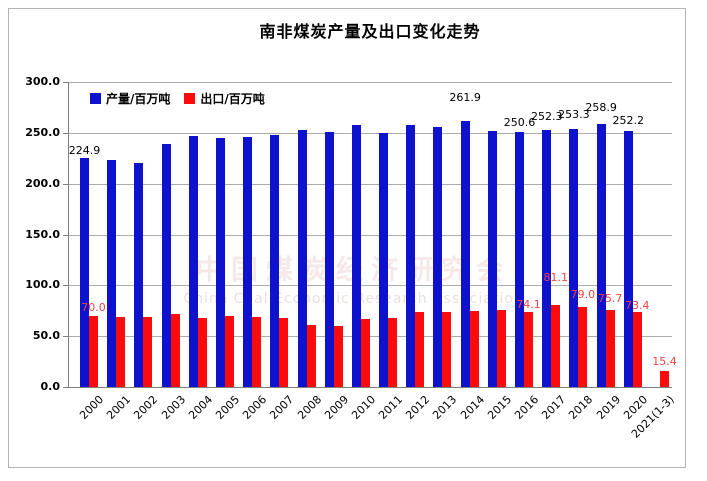 The height and width of the screenshot is (481, 707). I want to click on x-tick-label: 2017, so click(554, 407).